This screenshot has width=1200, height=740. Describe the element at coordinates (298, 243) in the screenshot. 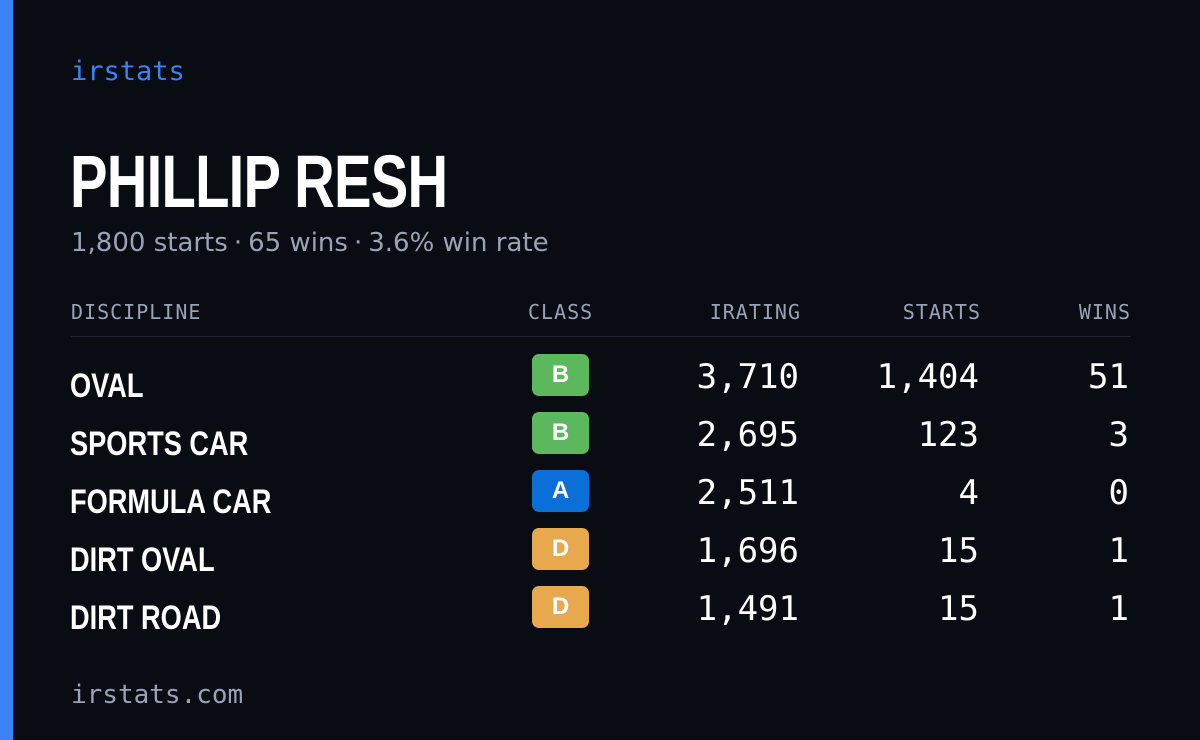

I see `total-wins: 65 wins` at that location.